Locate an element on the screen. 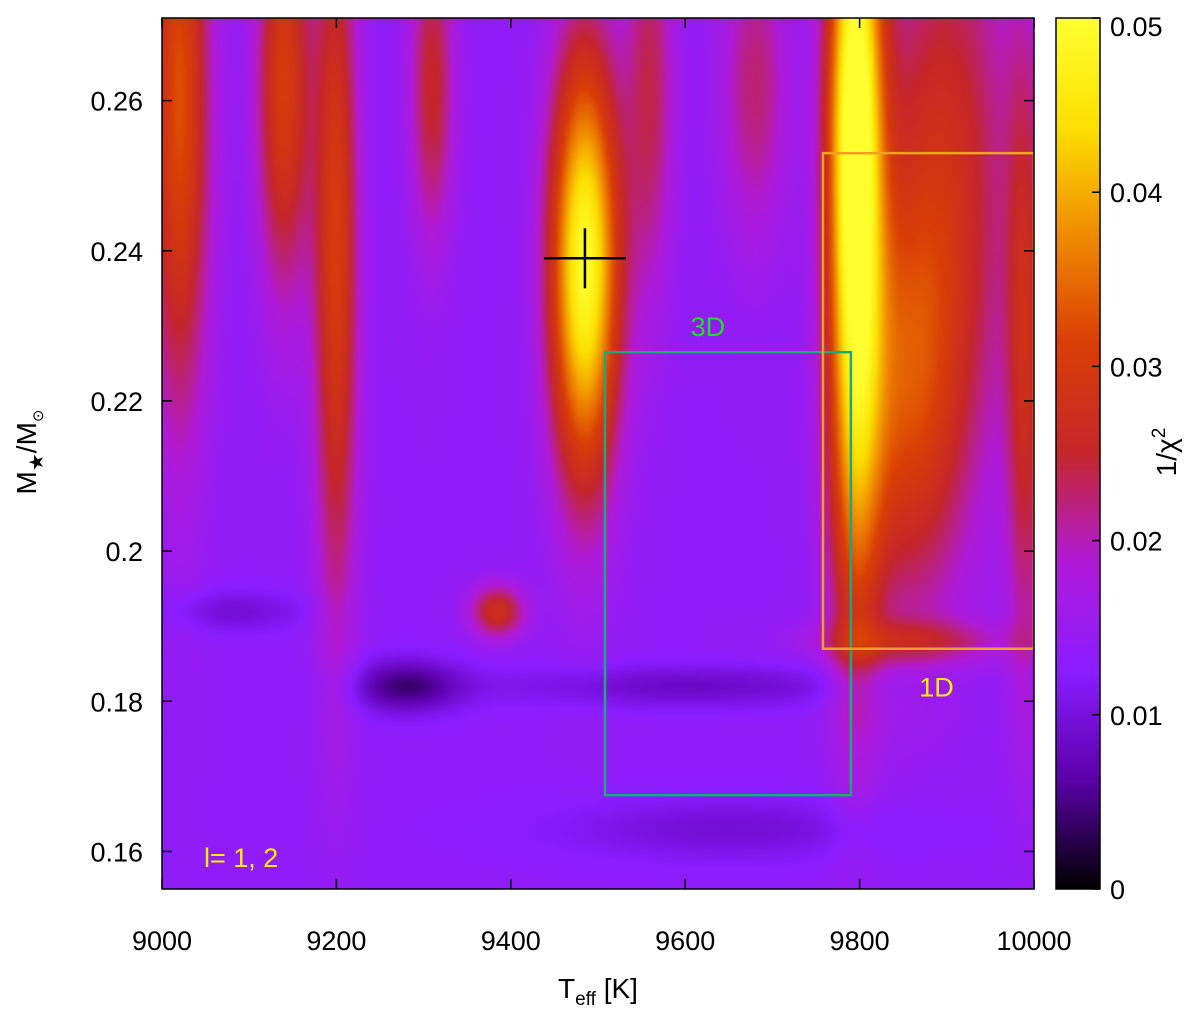 Image resolution: width=1200 pixels, height=1016 pixels. colorbar is located at coordinates (1078, 453).